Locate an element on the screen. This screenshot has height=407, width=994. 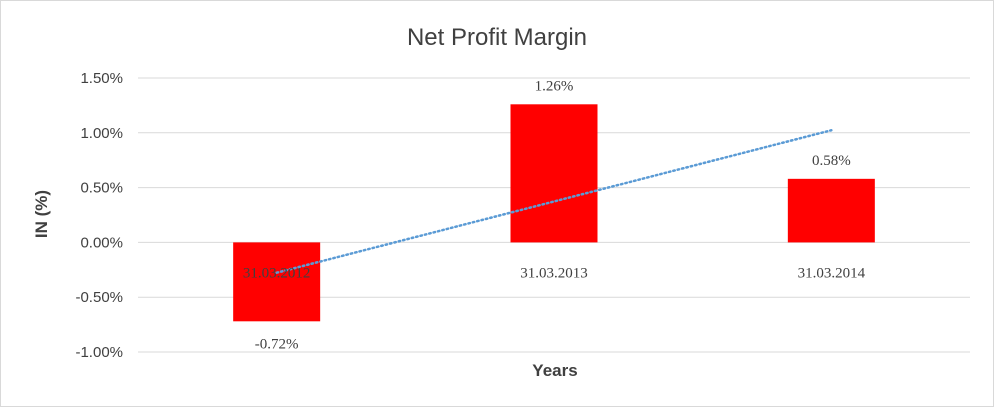
y-tick-label: -1.00% is located at coordinates (99, 352).